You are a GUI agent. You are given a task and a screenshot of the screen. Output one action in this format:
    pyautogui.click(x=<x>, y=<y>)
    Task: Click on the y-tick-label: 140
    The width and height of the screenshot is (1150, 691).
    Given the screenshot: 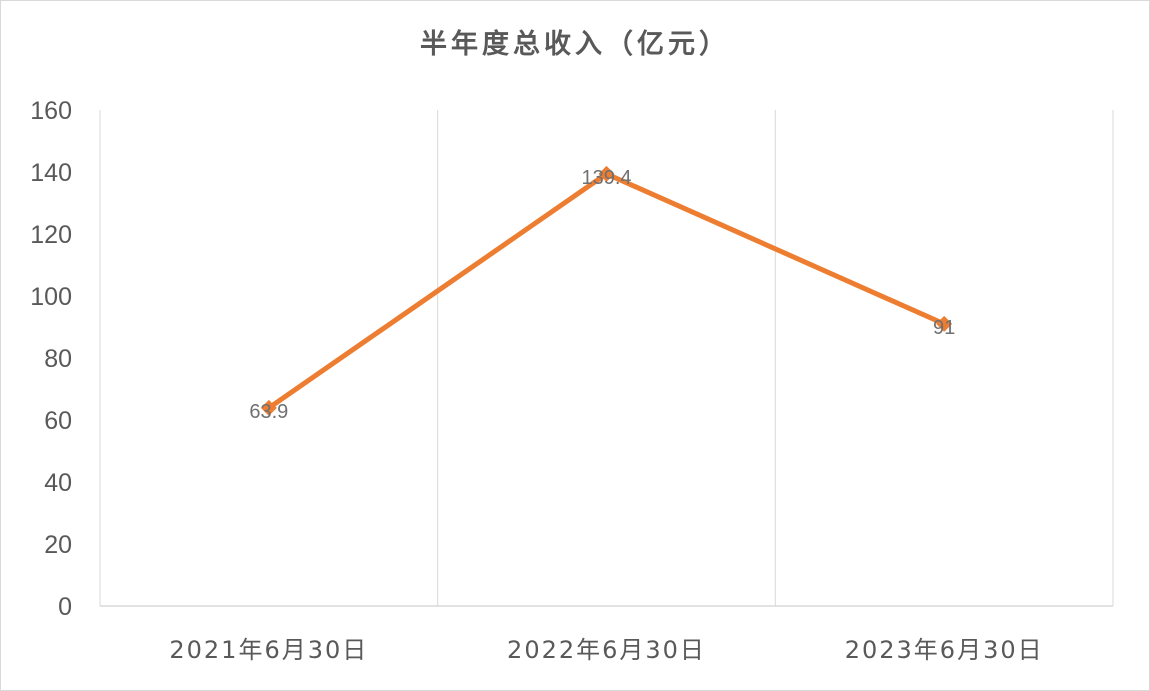 What is the action you would take?
    pyautogui.click(x=51, y=173)
    